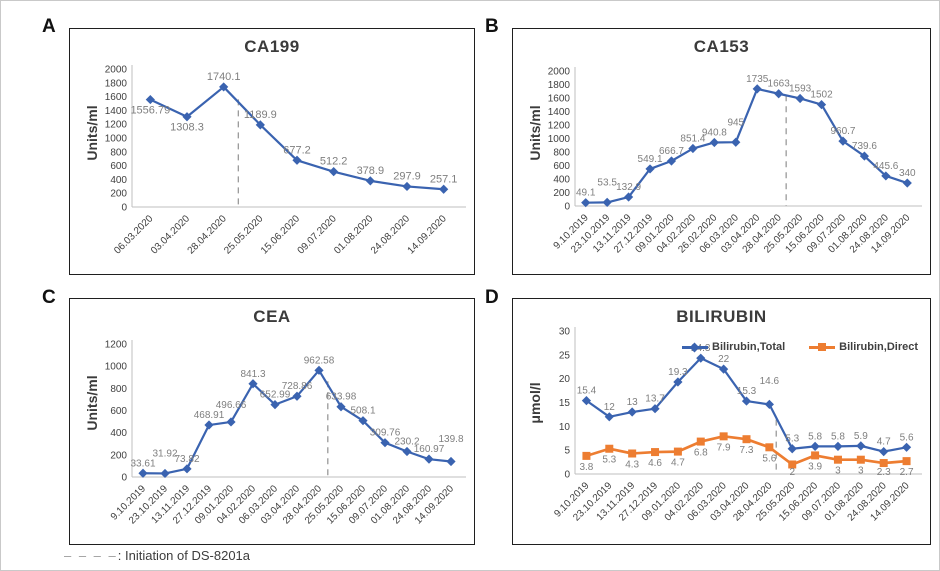 This screenshot has height=571, width=940. What do you see at coordinates (231, 405) in the screenshot?
I see `svg-text: 496.66` at bounding box center [231, 405].